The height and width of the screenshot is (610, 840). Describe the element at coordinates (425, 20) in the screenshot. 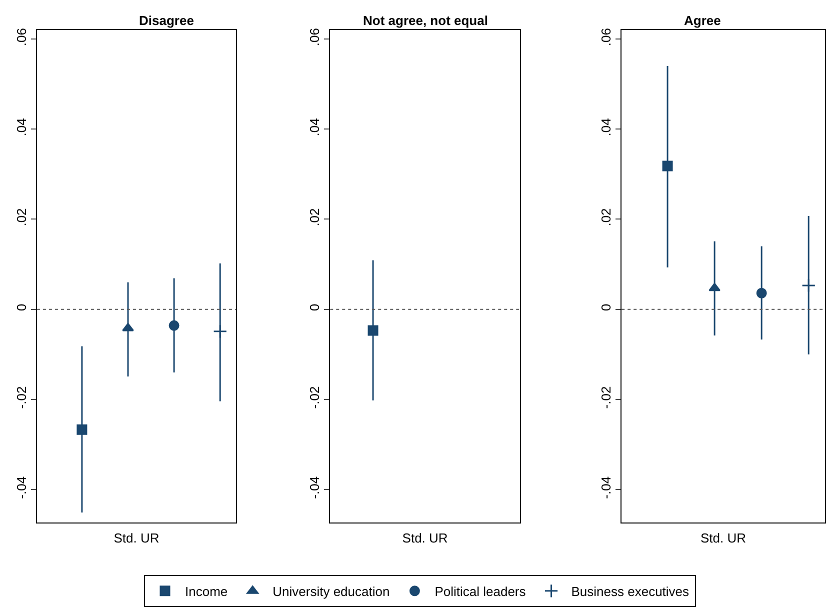

I see `chart-title: Not agree, not equal` at that location.